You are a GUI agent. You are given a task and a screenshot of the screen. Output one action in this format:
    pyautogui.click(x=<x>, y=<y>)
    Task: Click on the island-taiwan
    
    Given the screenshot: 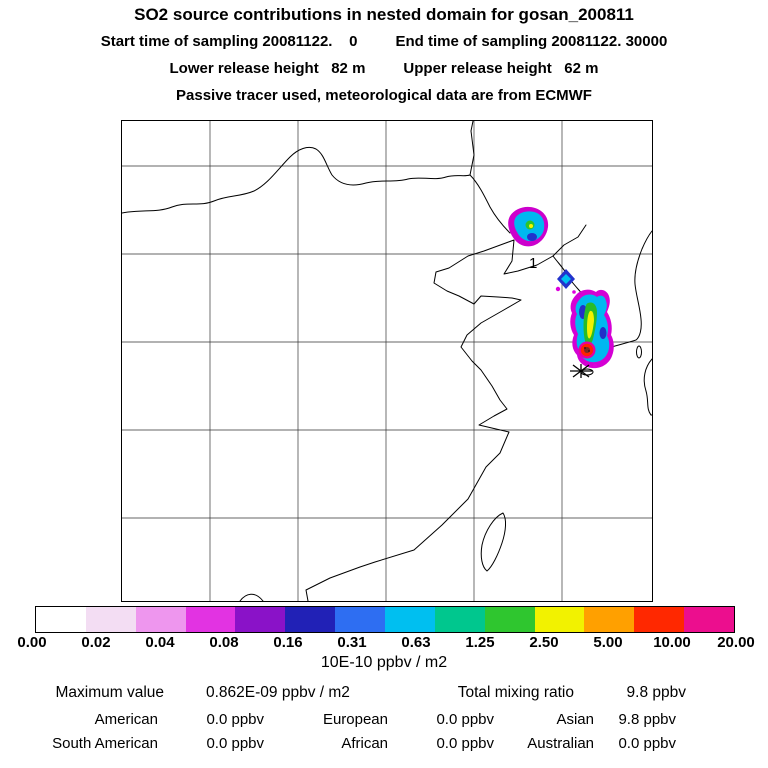 What is the action you would take?
    pyautogui.click(x=493, y=542)
    